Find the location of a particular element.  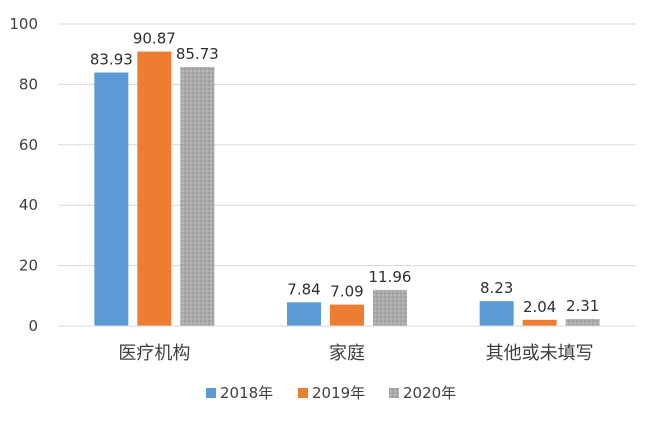

data-label: 7.84 is located at coordinates (303, 289).